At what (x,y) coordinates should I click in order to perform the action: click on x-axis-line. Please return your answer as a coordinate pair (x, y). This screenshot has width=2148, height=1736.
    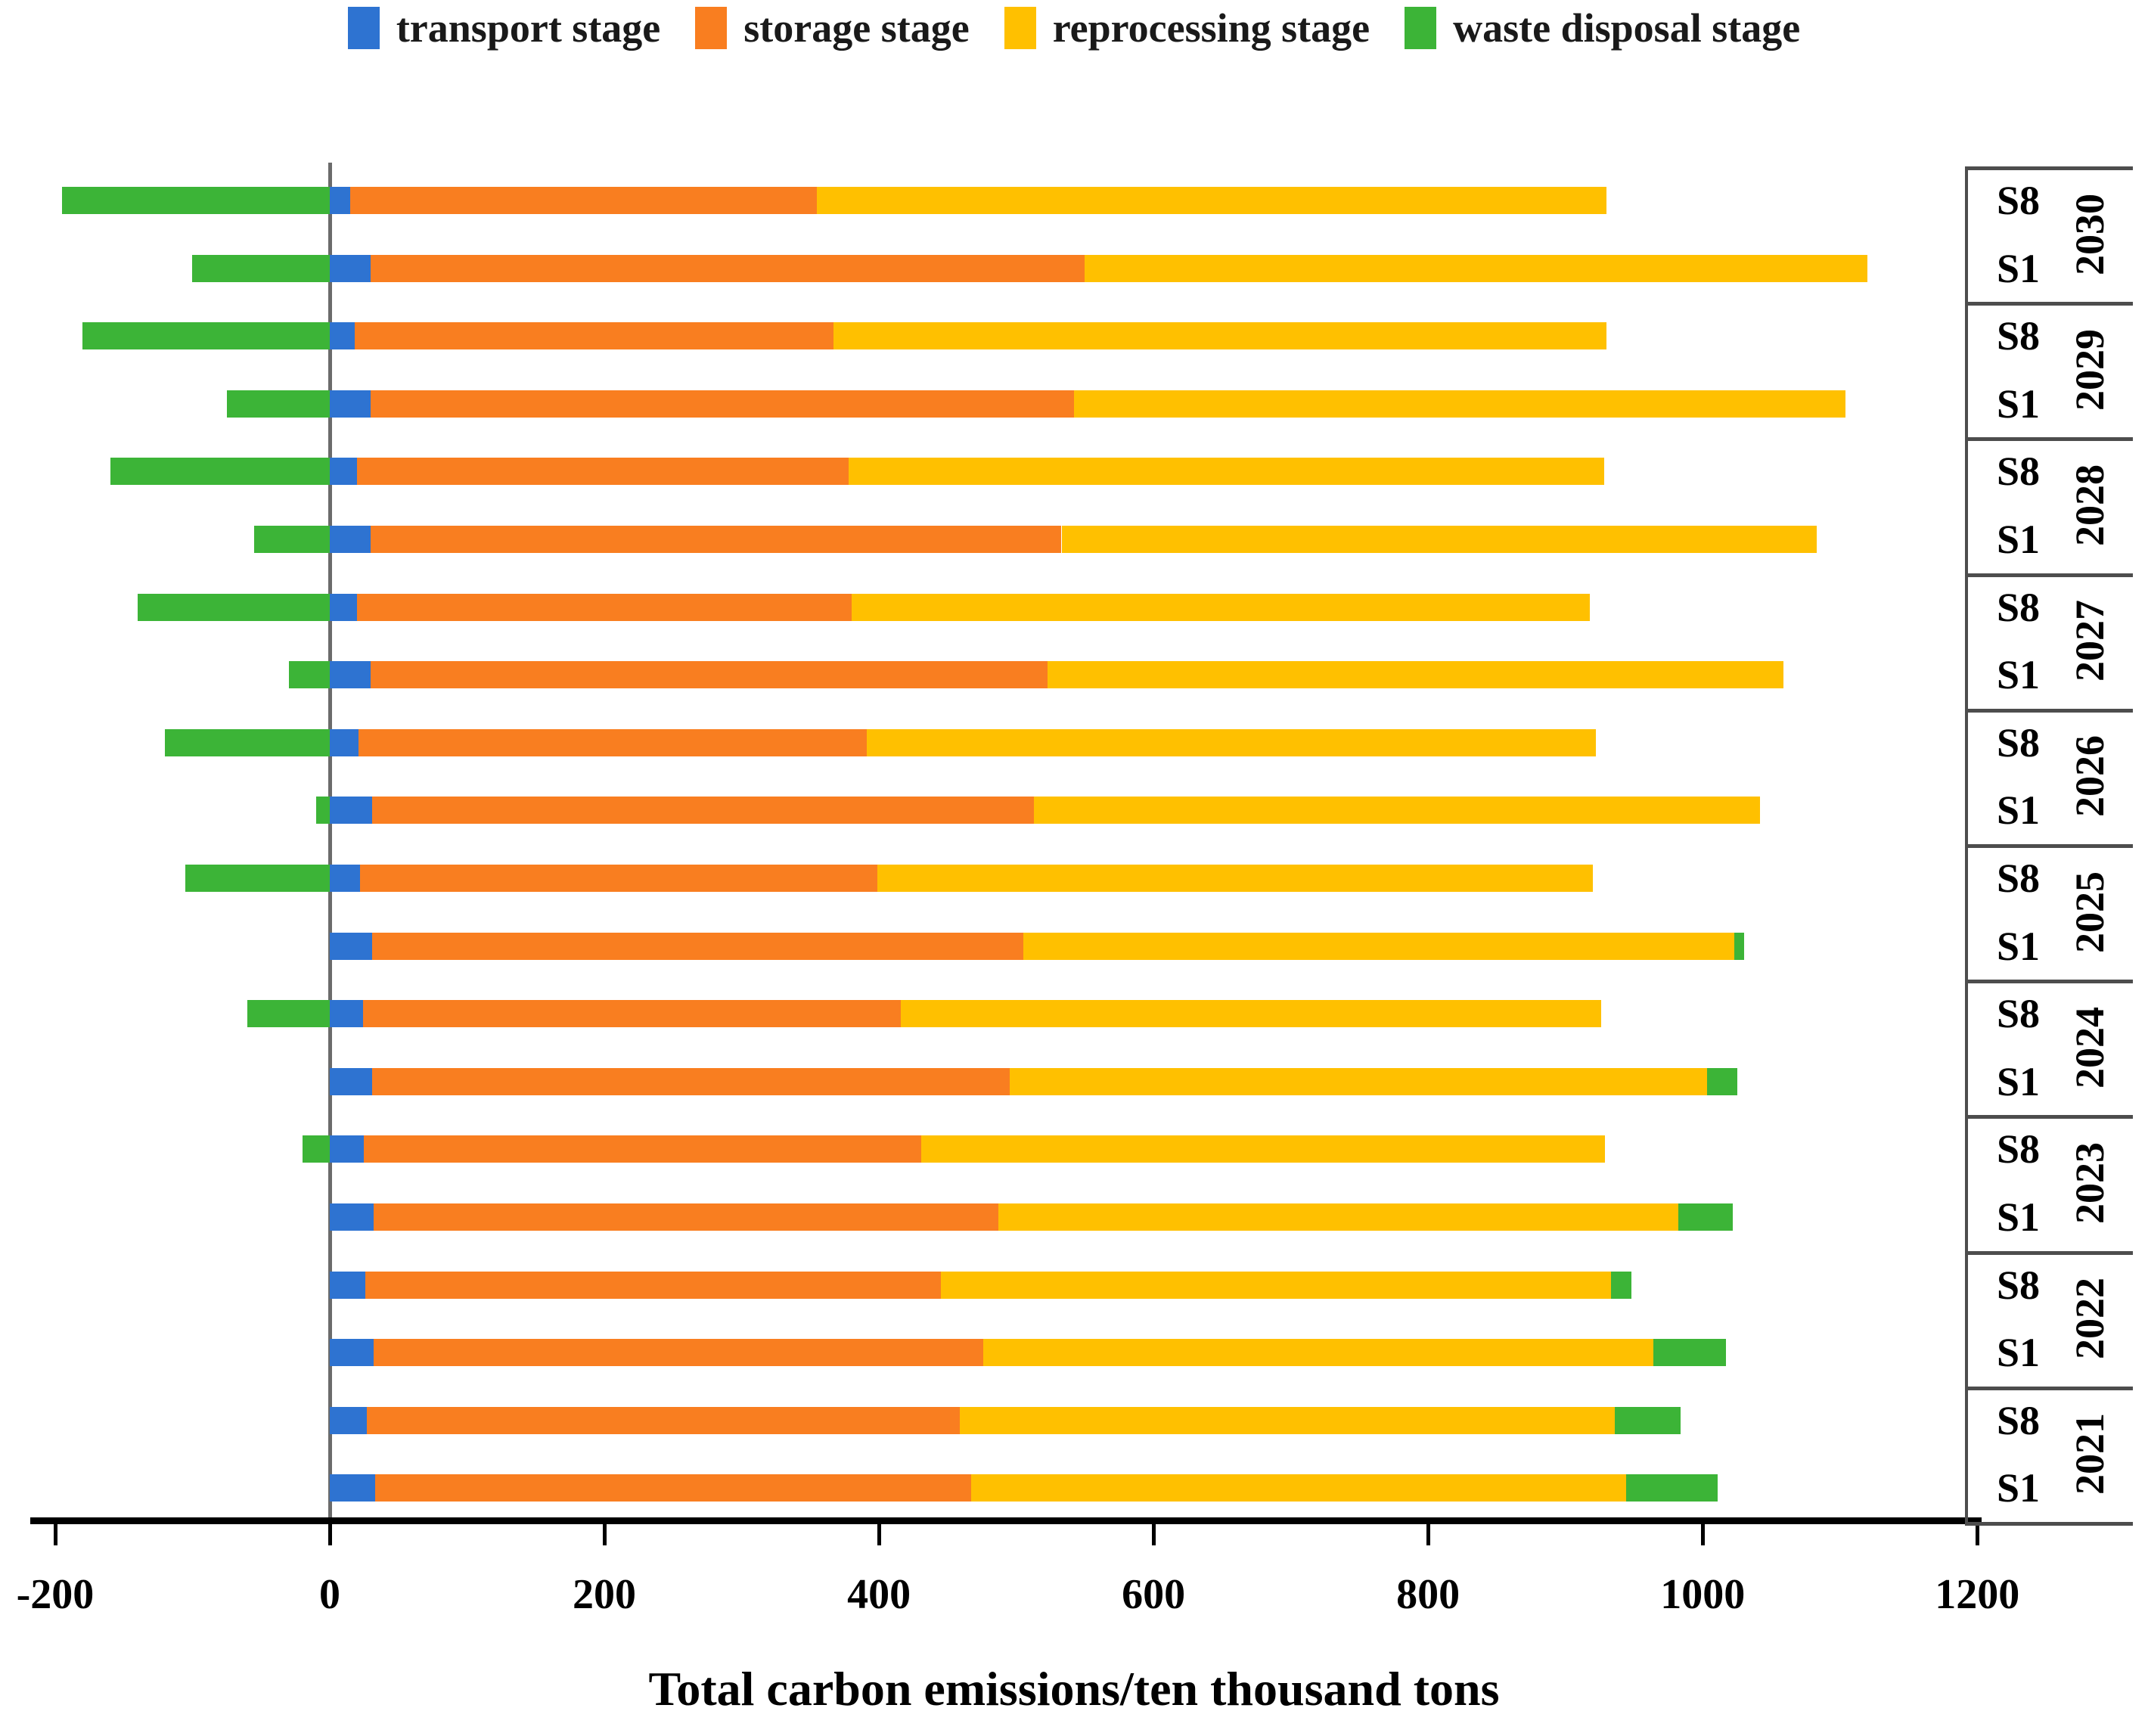
    Looking at the image, I should click on (1006, 1520).